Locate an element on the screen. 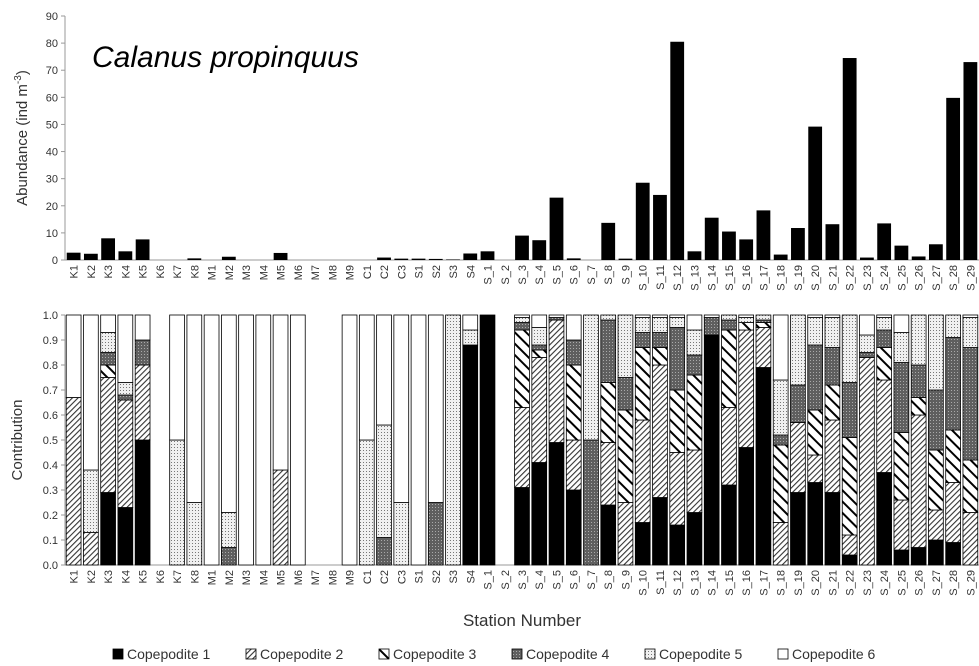 This screenshot has height=666, width=979. x-tick-label: S_17 is located at coordinates (764, 583).